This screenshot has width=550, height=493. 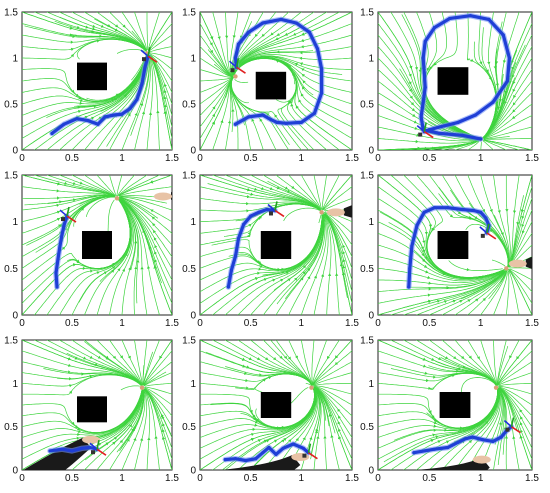 I want to click on hand, so click(x=163, y=196).